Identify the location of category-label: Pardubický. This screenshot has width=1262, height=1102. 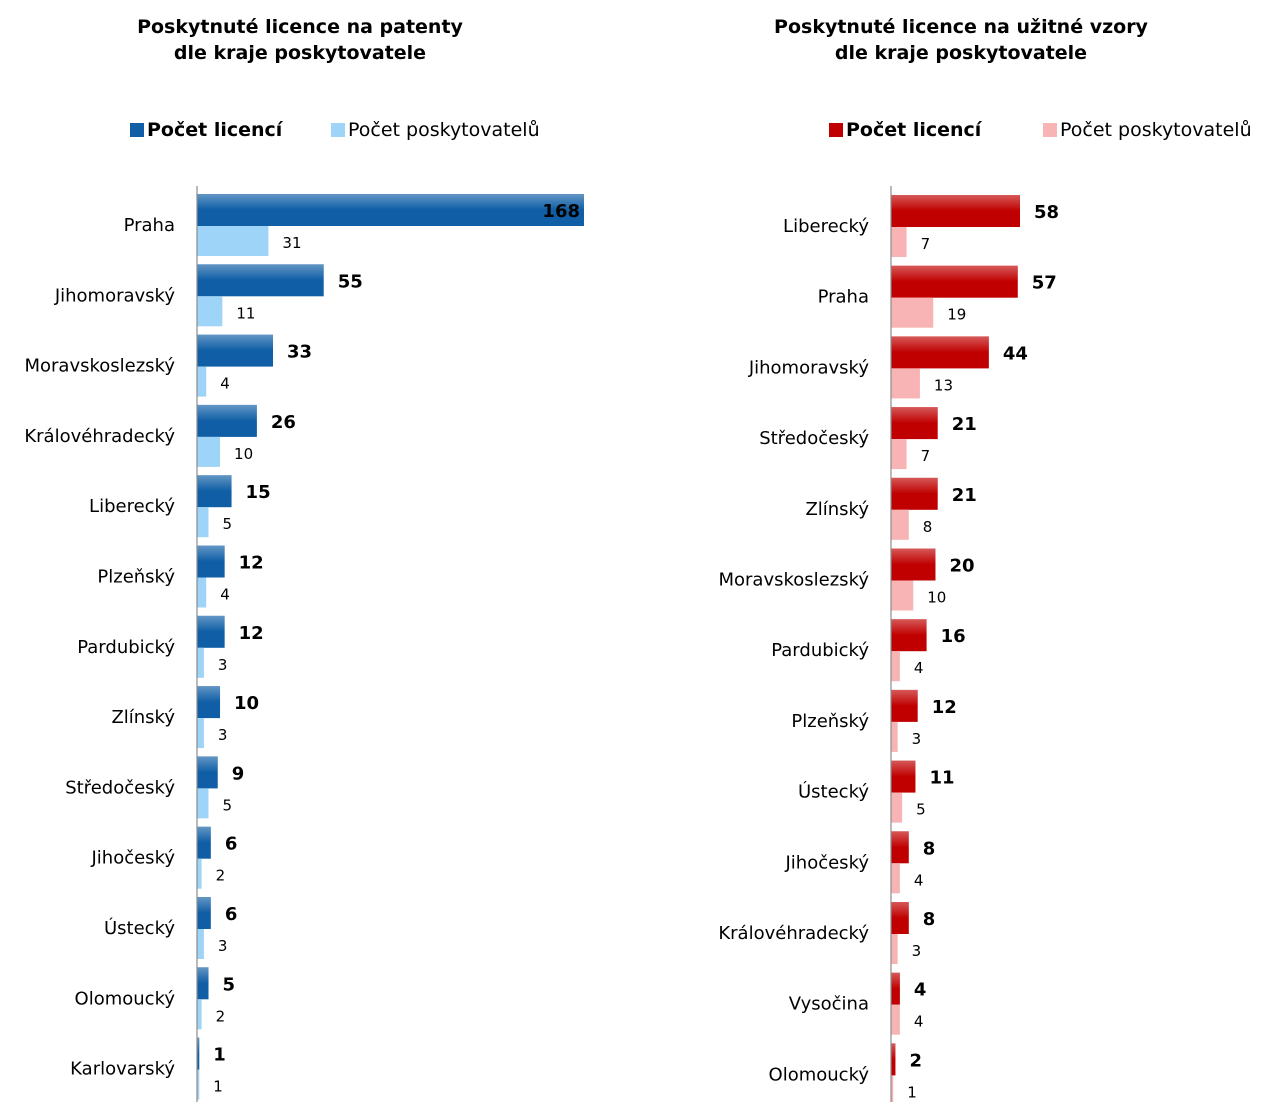
(126, 647).